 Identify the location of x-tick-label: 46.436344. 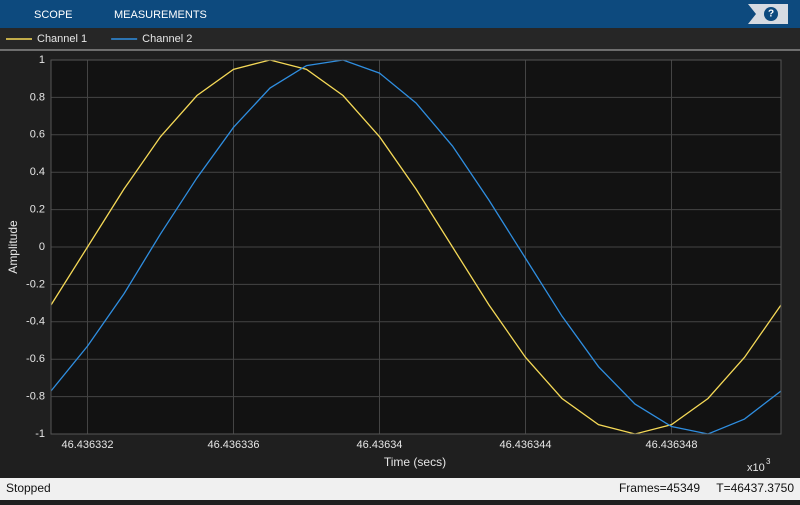
(526, 445).